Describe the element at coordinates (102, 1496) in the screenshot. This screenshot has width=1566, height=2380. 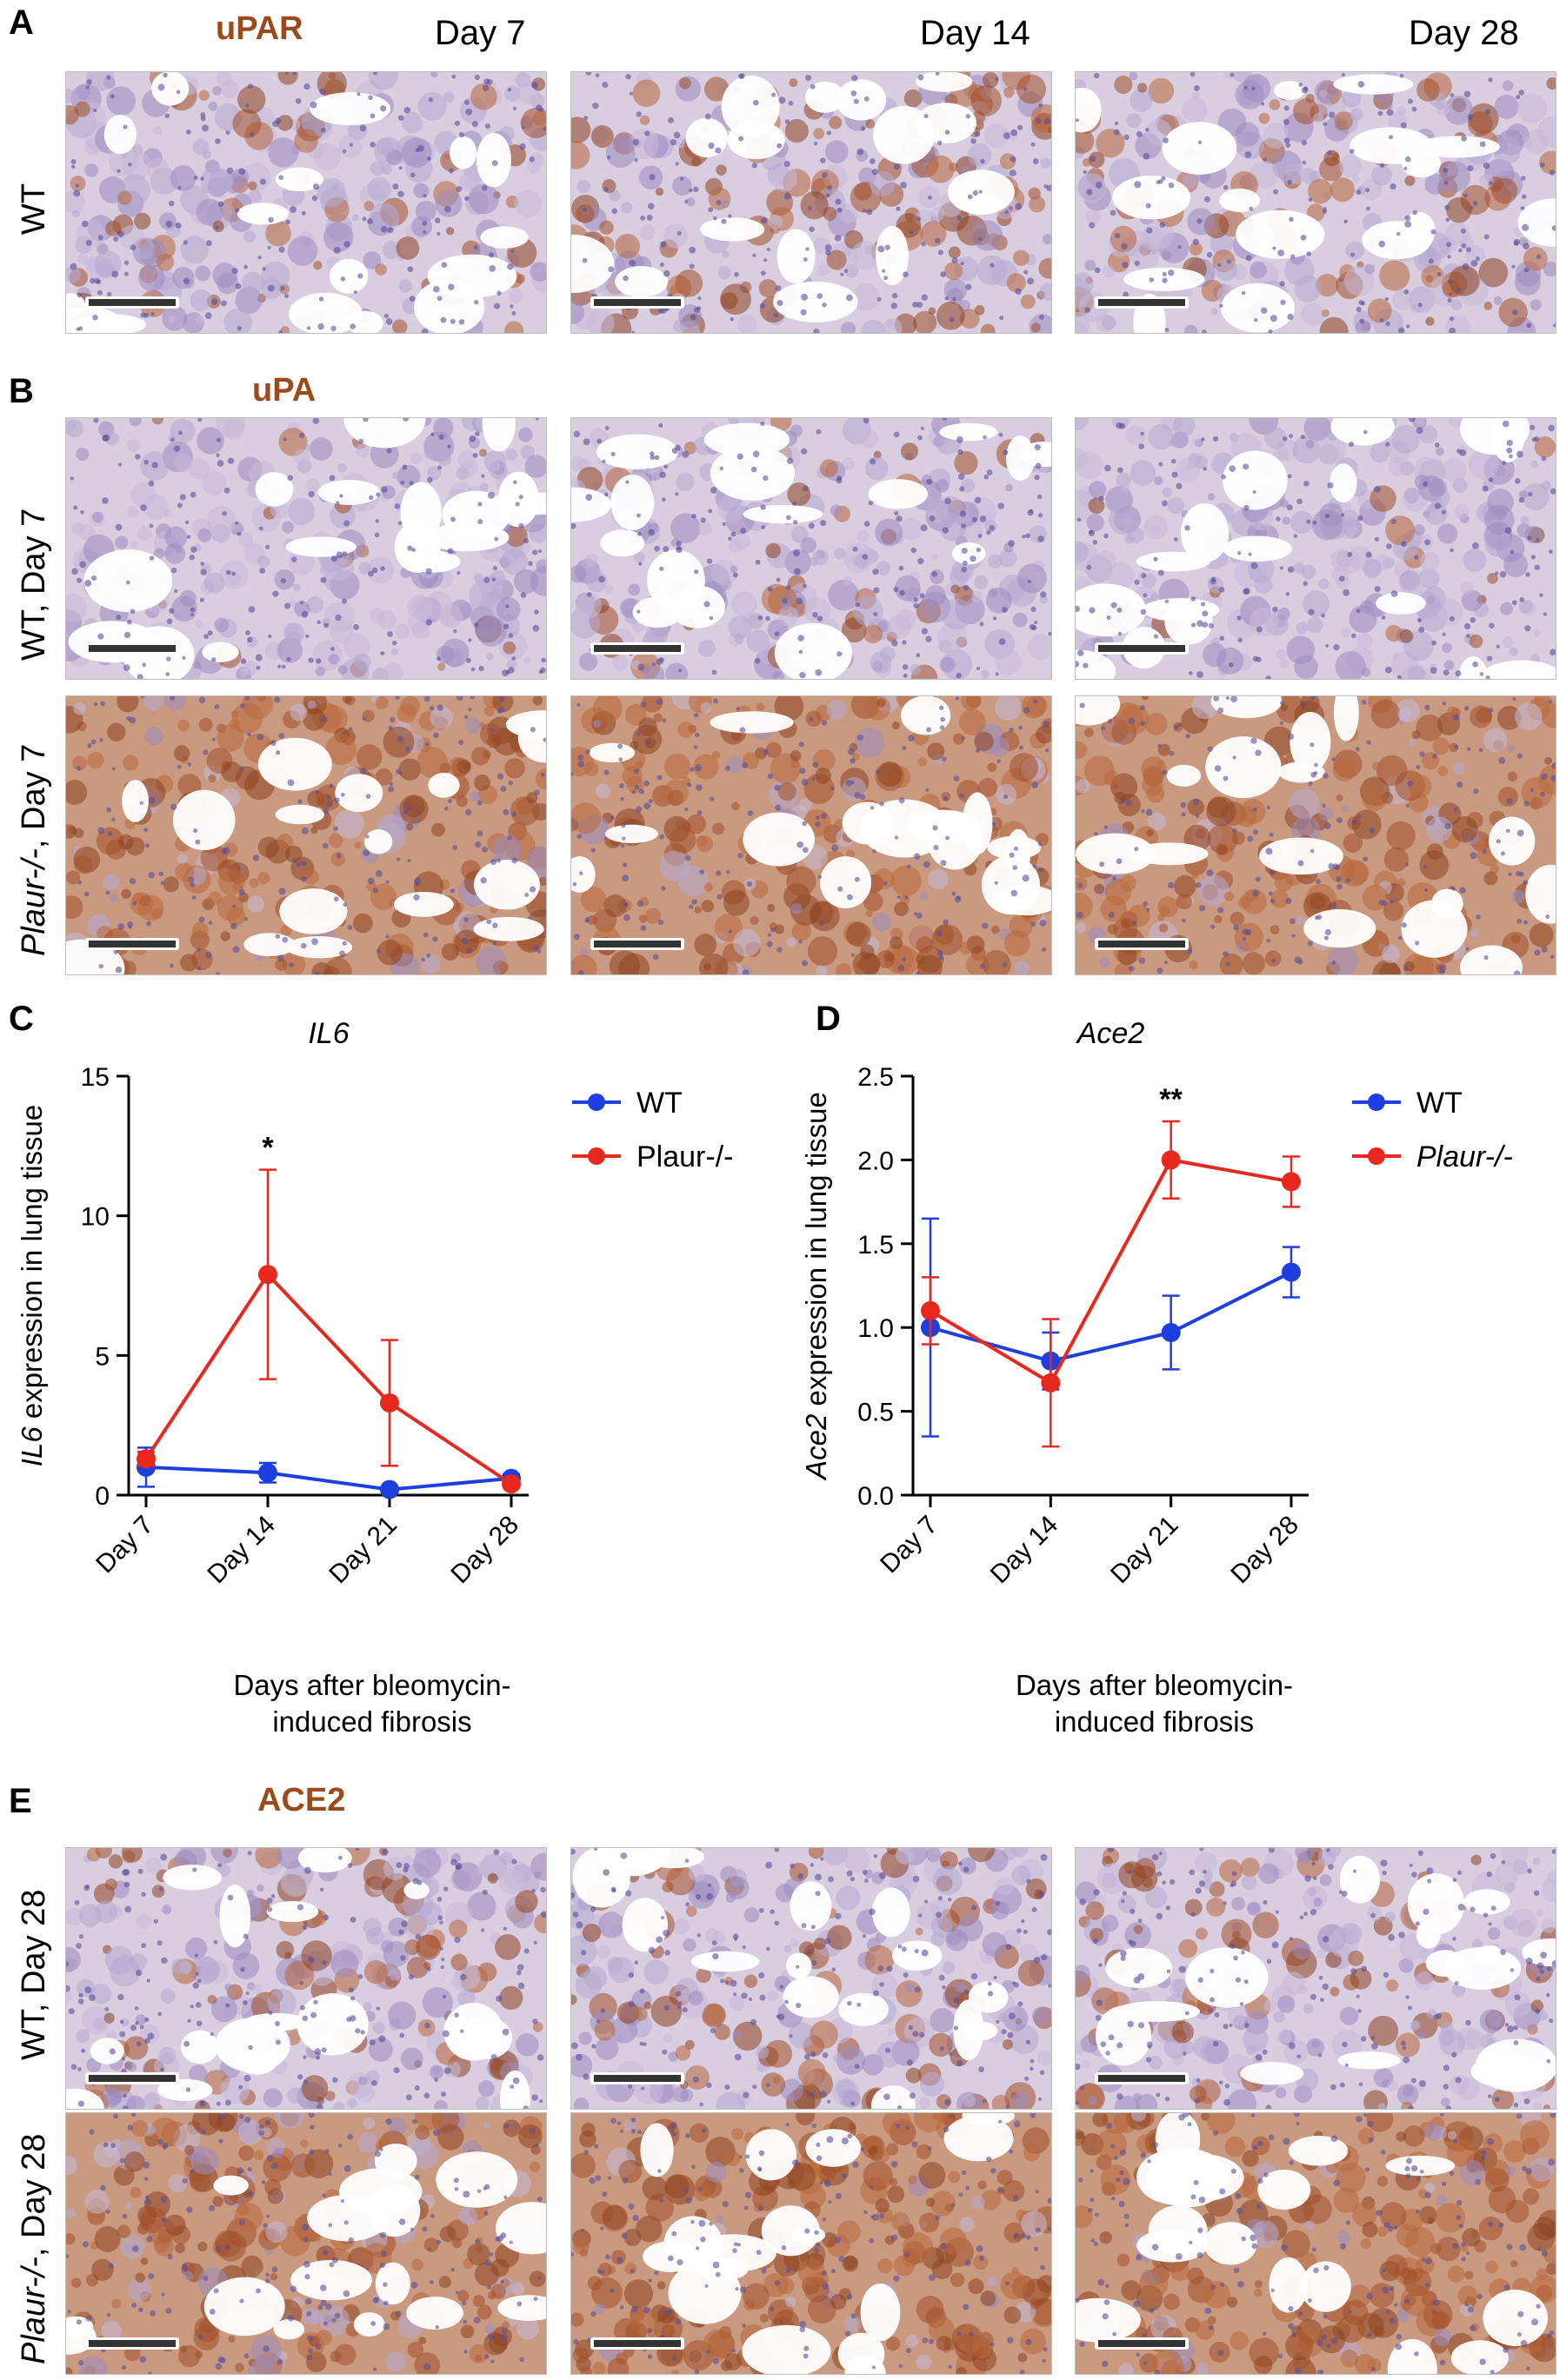
I see `y-tick-label: 0` at that location.